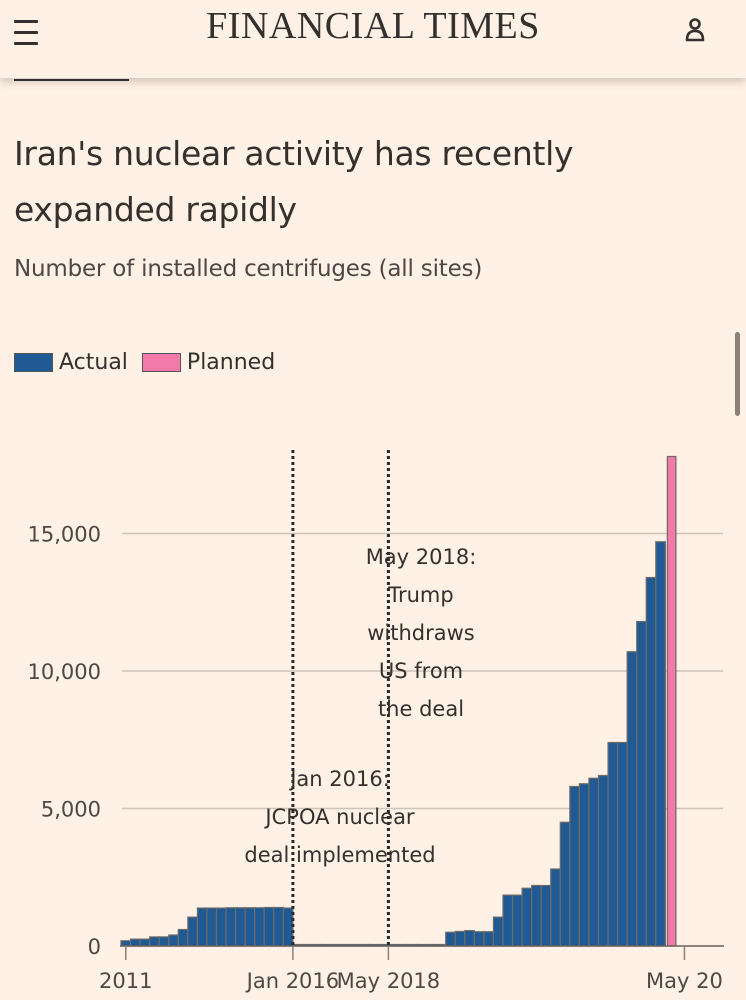  I want to click on y-tick-label: 0, so click(94, 947).